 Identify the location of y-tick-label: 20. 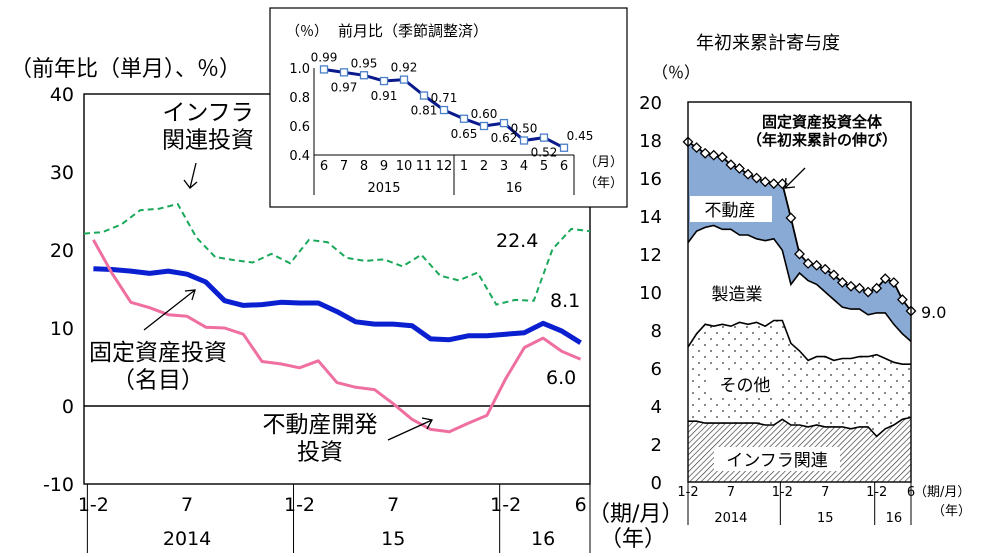
(62, 251).